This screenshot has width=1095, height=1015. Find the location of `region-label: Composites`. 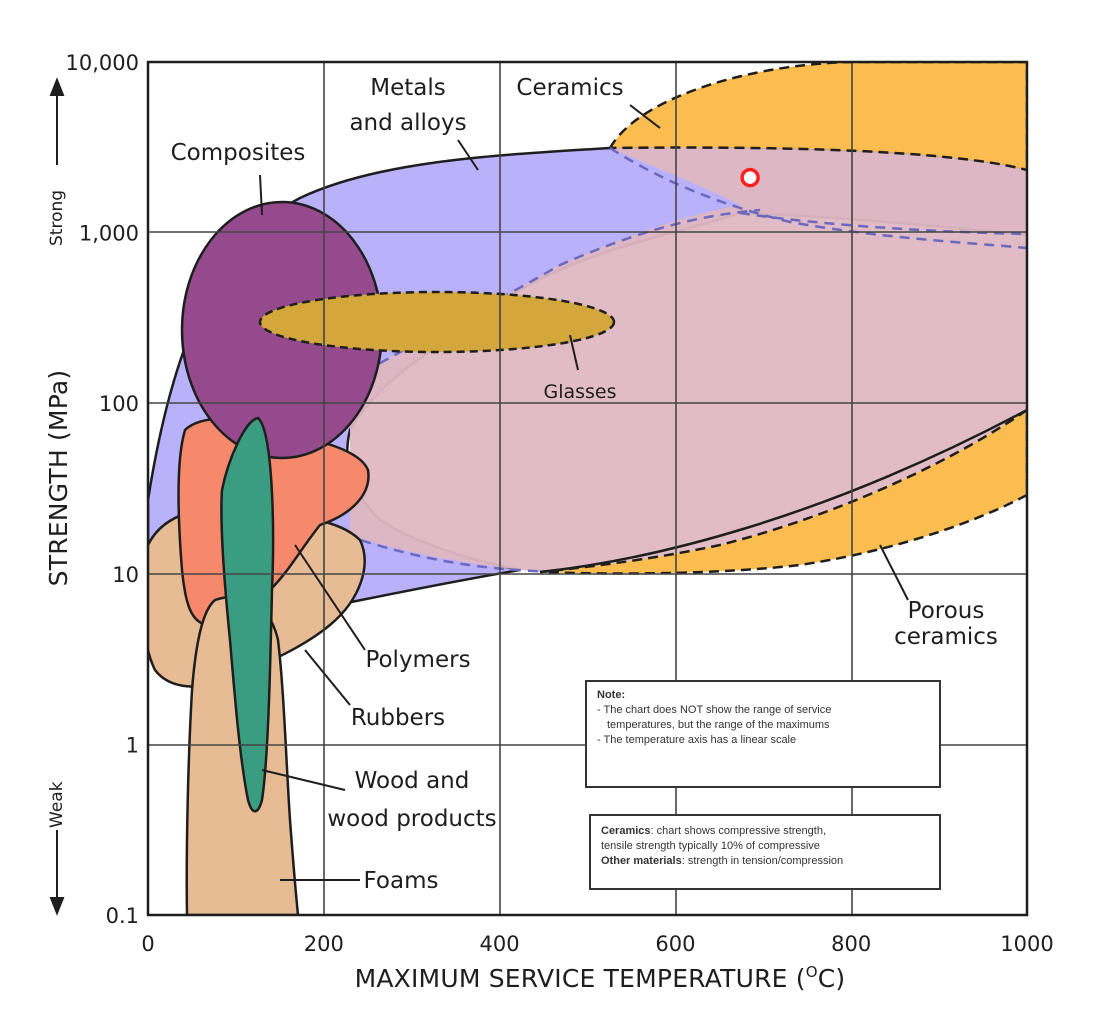

region-label: Composites is located at coordinates (238, 153).